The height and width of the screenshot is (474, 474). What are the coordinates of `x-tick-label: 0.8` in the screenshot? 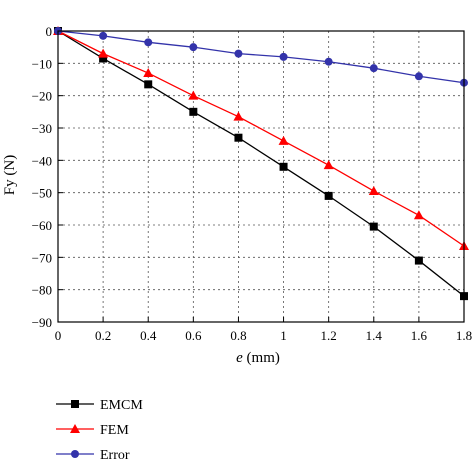 It's located at (238, 335).